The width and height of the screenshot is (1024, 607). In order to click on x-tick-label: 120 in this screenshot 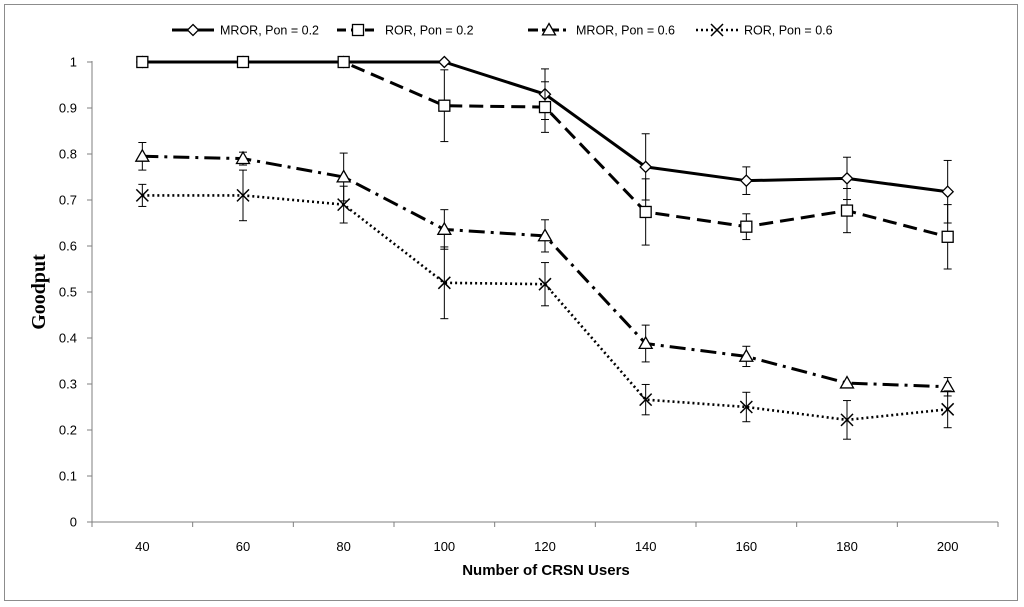, I will do `click(545, 546)`.